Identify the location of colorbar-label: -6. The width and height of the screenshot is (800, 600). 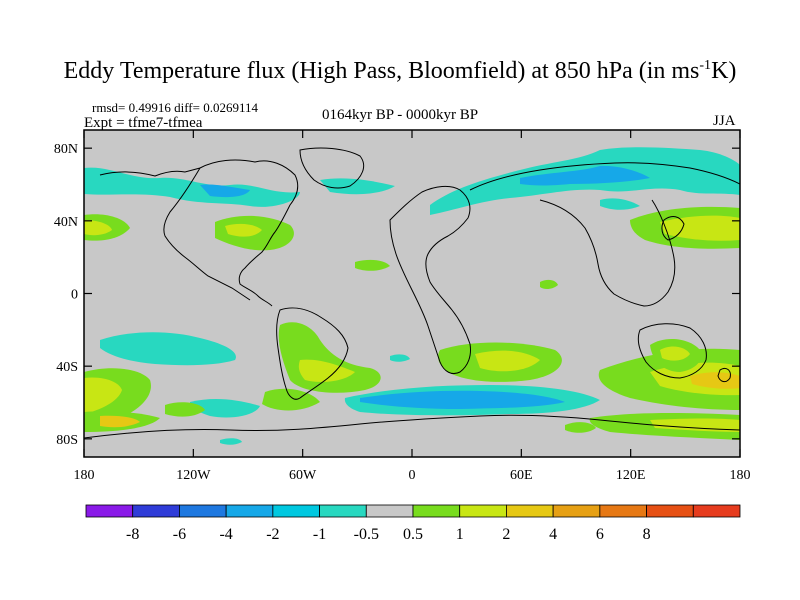
(179, 534).